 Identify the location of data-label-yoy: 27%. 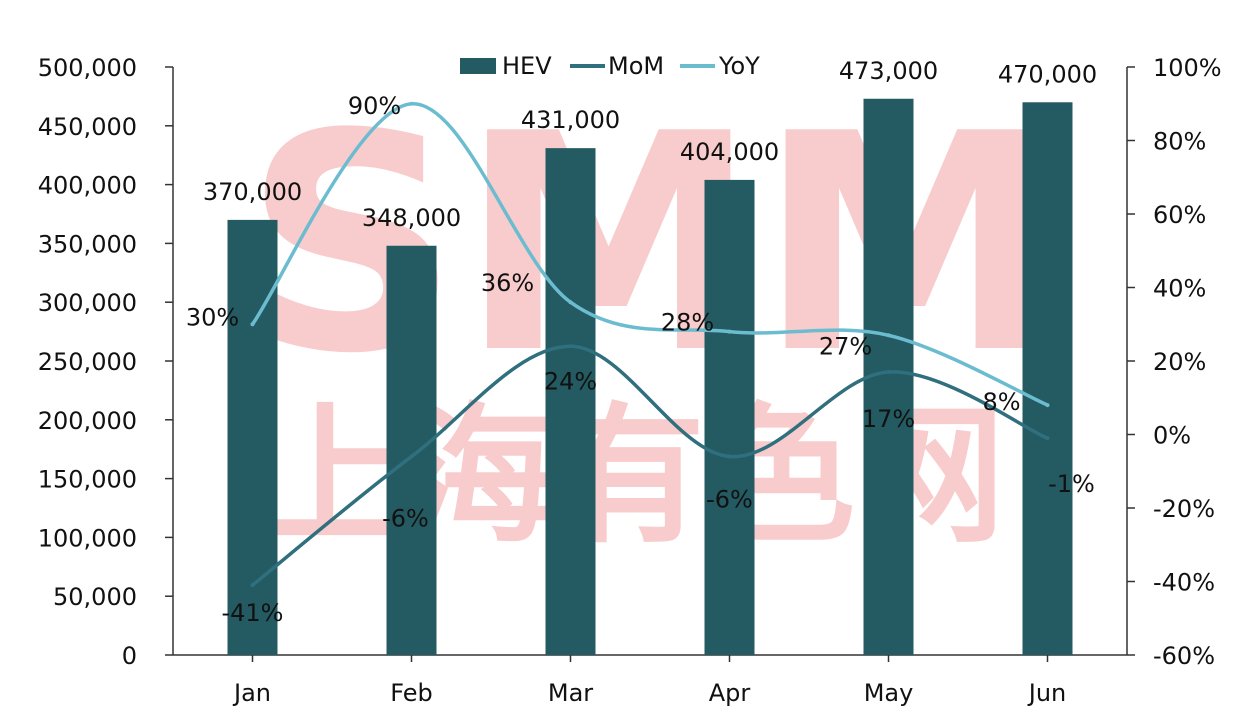
(845, 346).